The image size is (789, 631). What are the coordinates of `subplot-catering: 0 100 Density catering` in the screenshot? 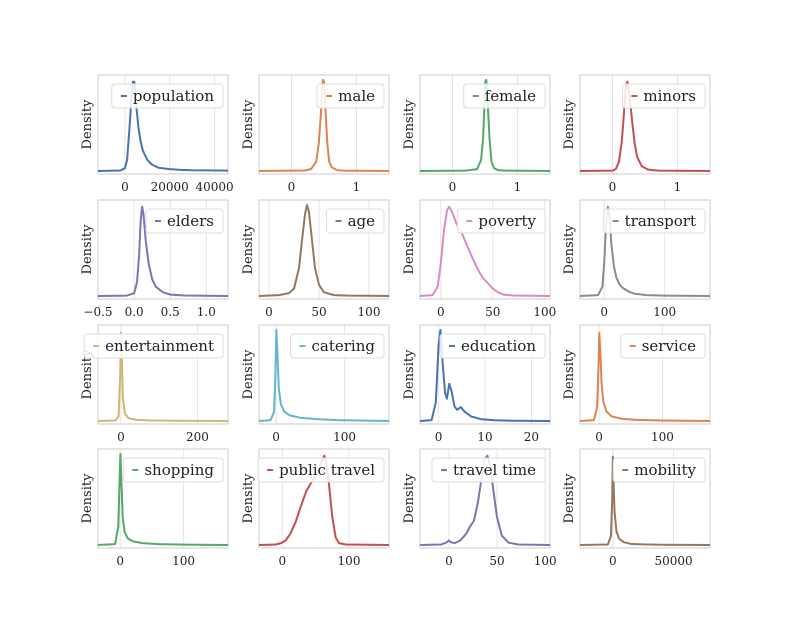 It's located at (315, 384).